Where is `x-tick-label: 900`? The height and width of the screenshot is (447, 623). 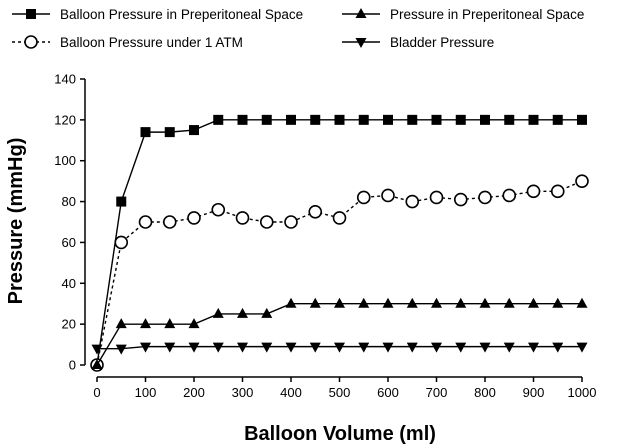 x-tick-label: 900 is located at coordinates (534, 392).